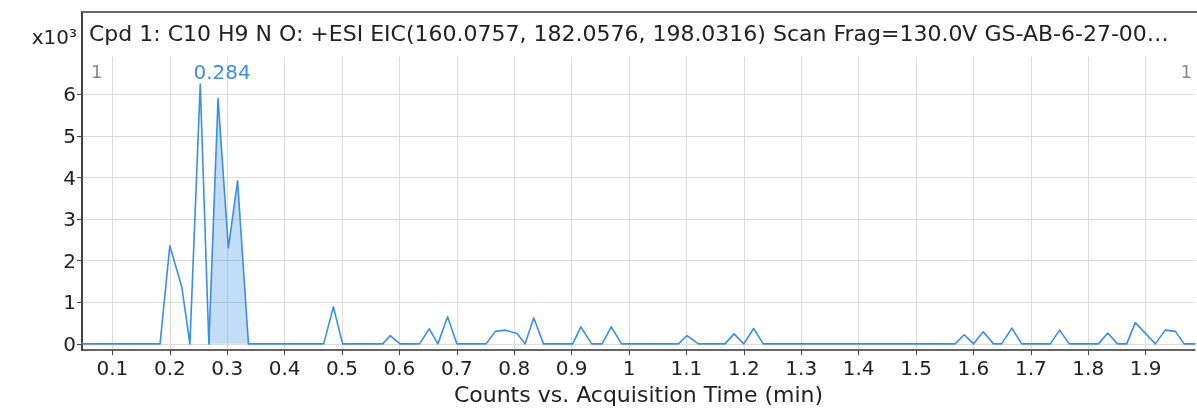 This screenshot has width=1197, height=410. What do you see at coordinates (227, 368) in the screenshot?
I see `x-tick-label: 0.3` at bounding box center [227, 368].